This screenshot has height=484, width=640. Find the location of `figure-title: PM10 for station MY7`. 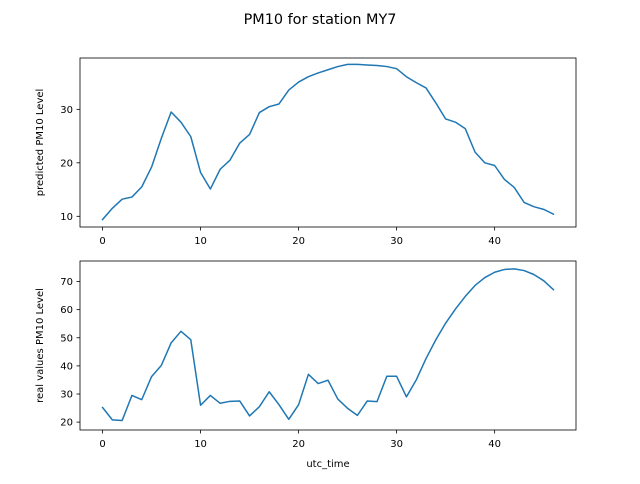

figure-title: PM10 for station MY7 is located at coordinates (320, 20).